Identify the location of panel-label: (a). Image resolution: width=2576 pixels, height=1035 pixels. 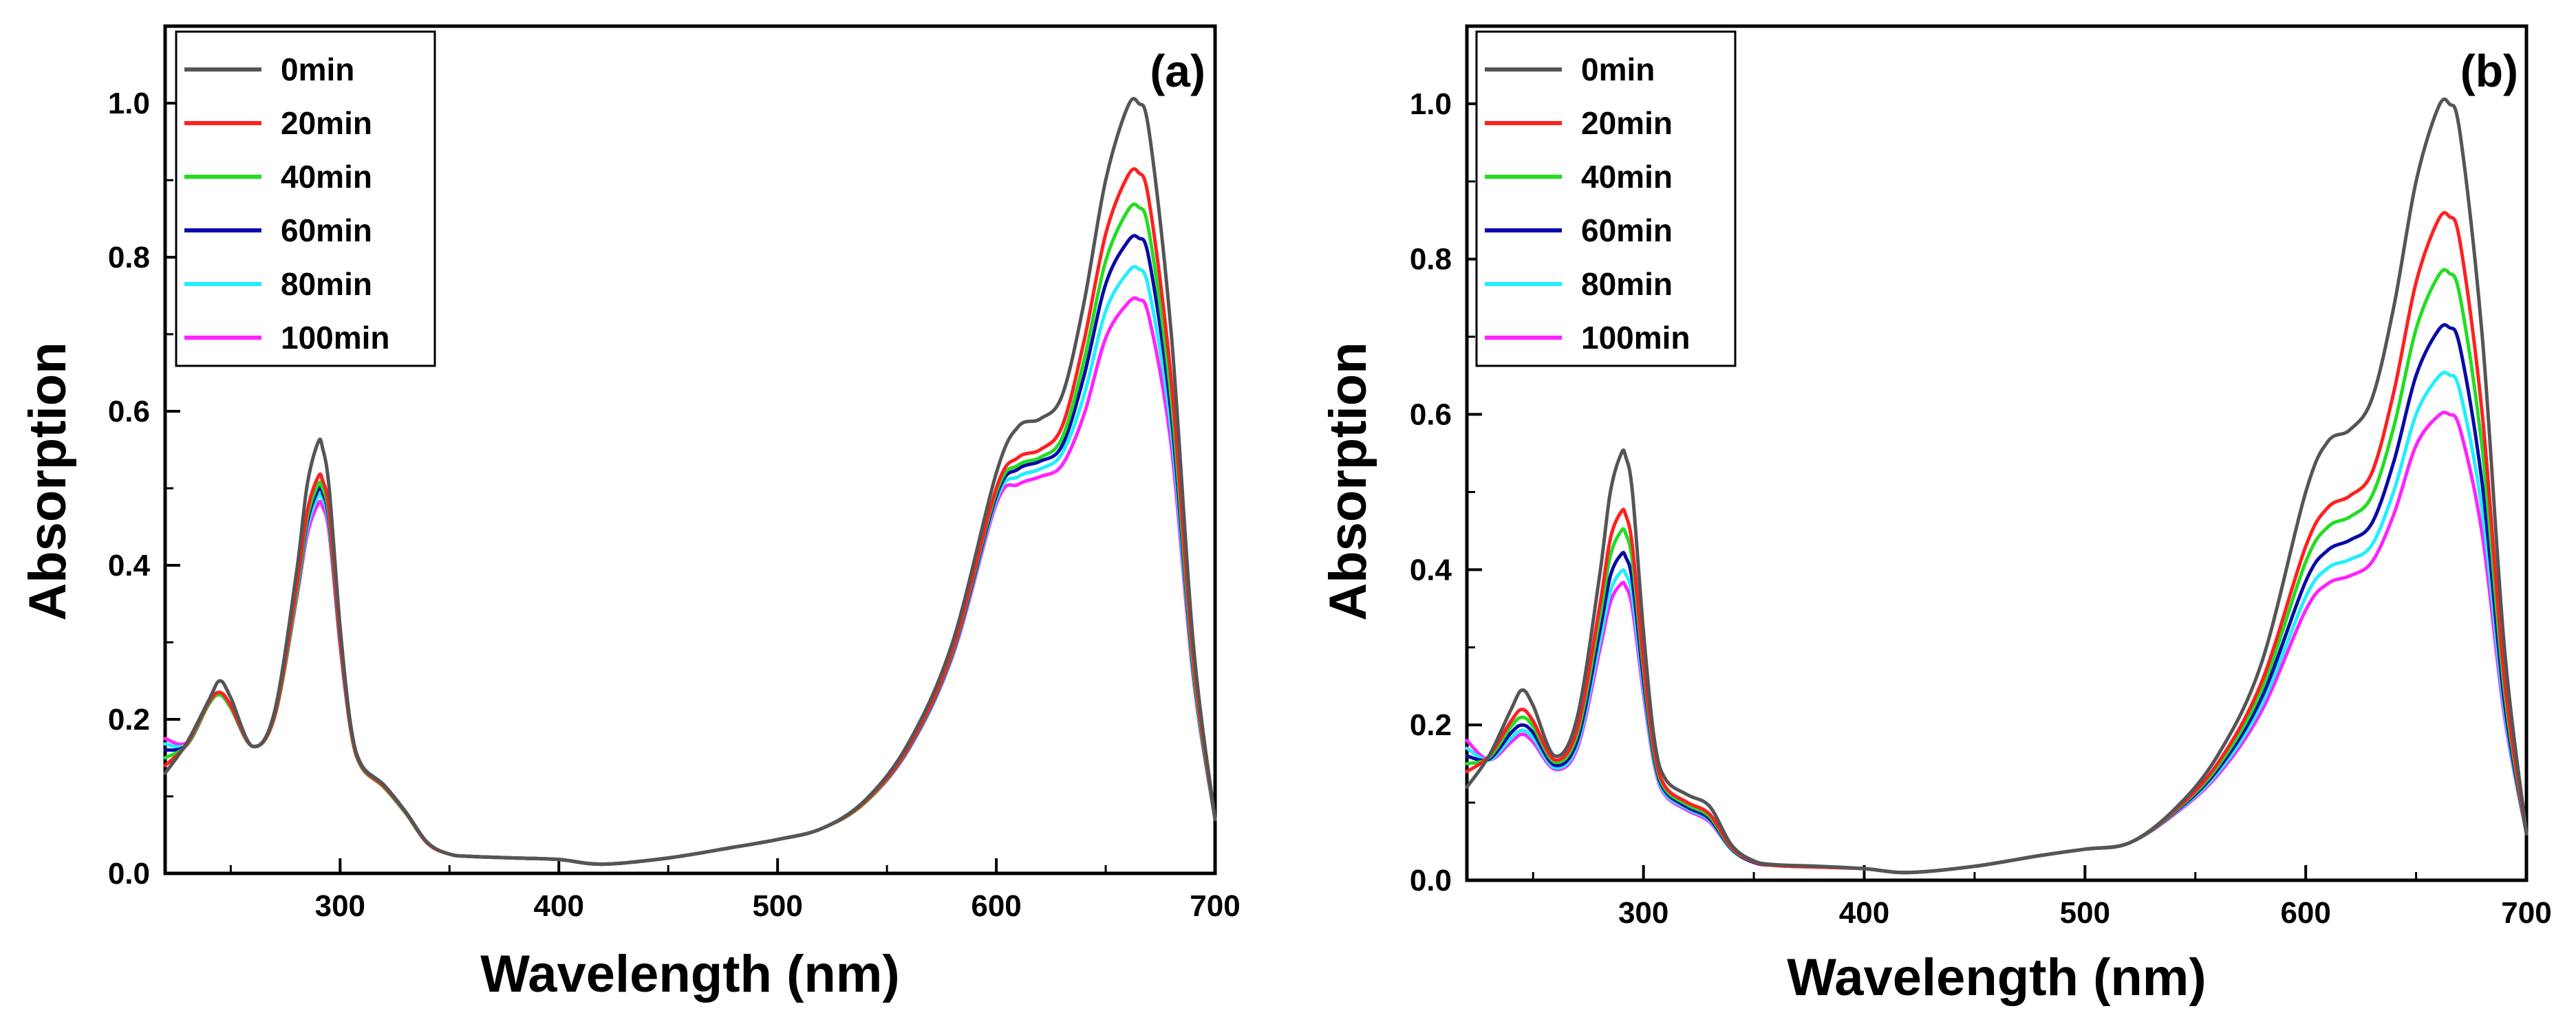
(1177, 70).